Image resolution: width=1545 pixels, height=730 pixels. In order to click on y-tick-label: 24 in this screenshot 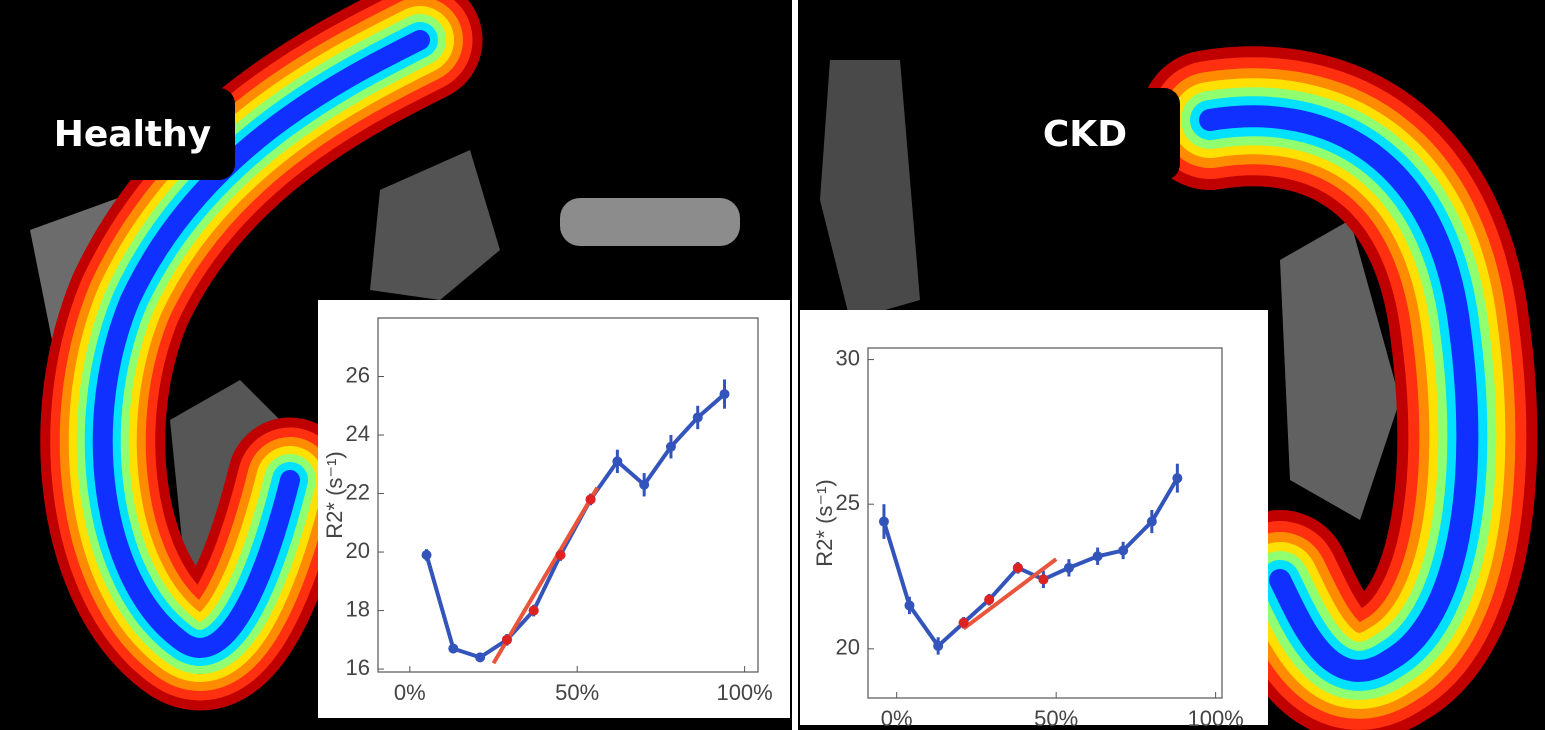, I will do `click(358, 433)`.